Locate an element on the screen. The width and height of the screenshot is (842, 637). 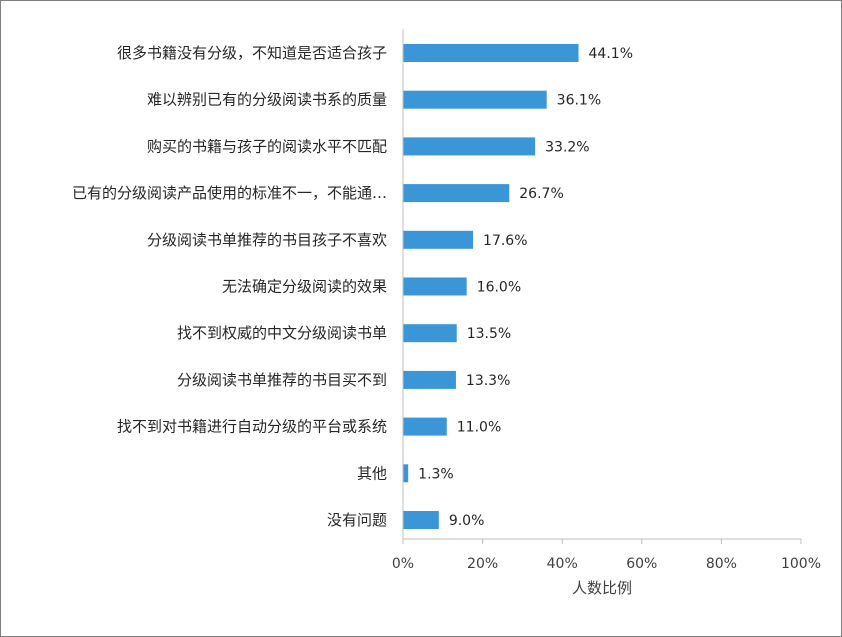
x-tick-label-2: 40% is located at coordinates (562, 564).